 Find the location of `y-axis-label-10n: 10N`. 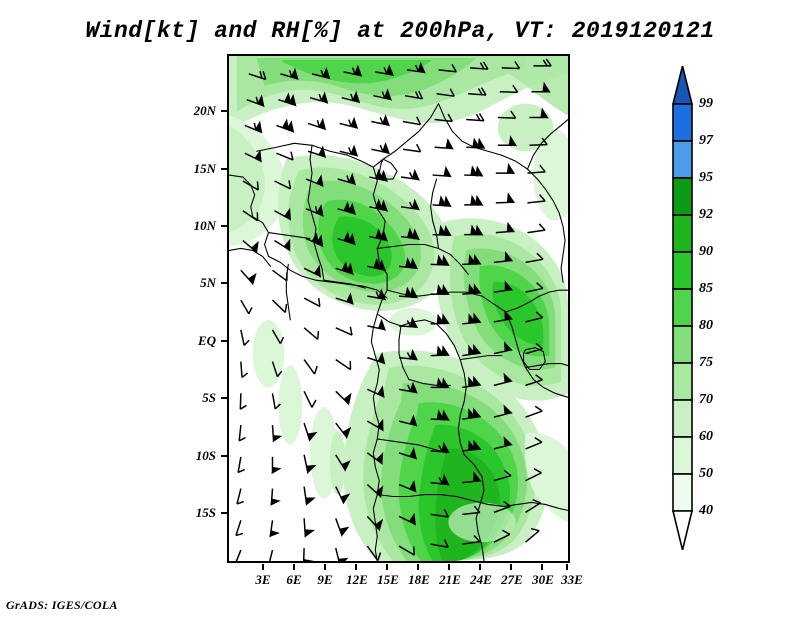

y-axis-label-10n: 10N is located at coordinates (204, 225).